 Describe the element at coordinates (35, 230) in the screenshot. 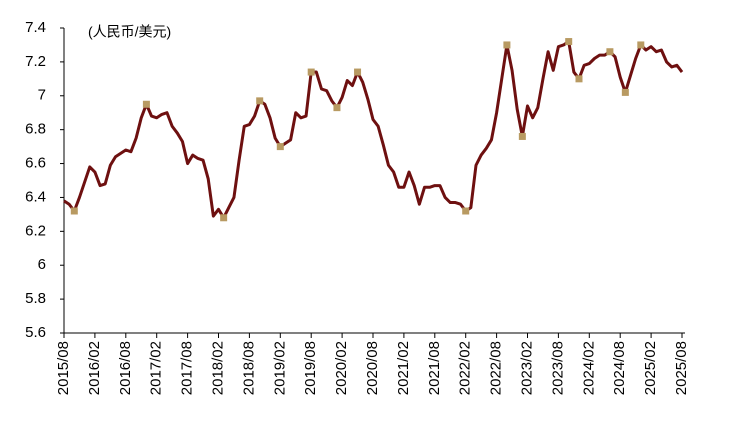

I see `y-tick-label: 6.2` at that location.